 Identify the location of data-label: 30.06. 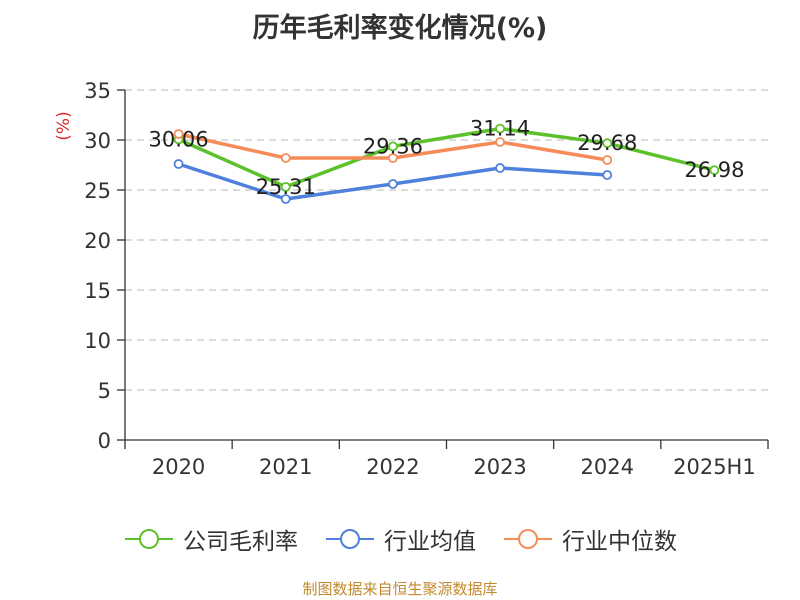
(179, 139).